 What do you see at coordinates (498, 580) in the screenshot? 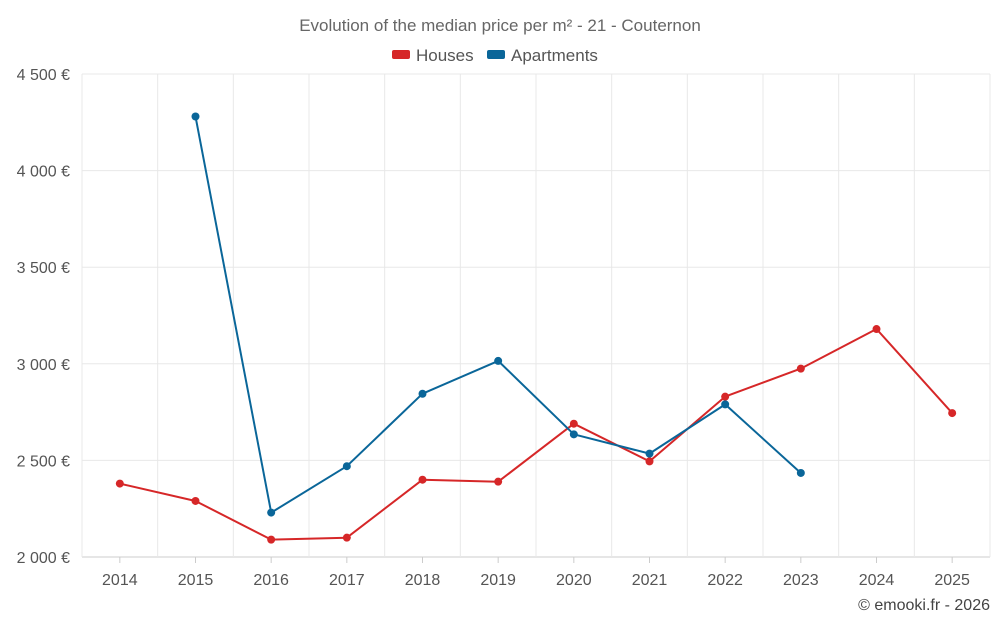
I see `x-tick-label: 2019` at bounding box center [498, 580].